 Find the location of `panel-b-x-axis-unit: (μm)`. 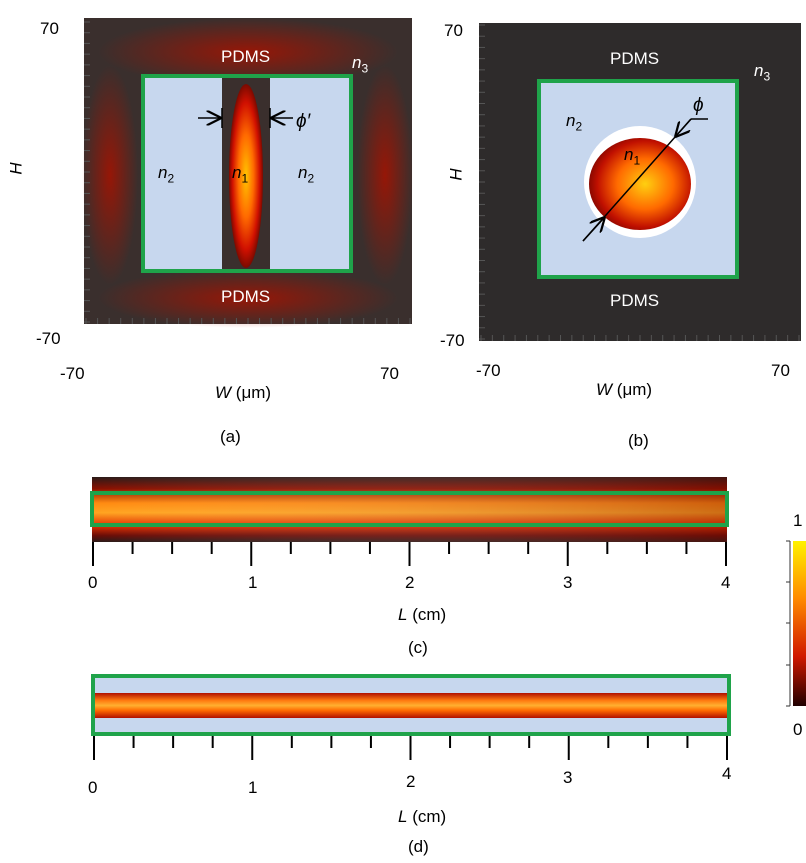

panel-b-x-axis-unit: (μm) is located at coordinates (634, 389).